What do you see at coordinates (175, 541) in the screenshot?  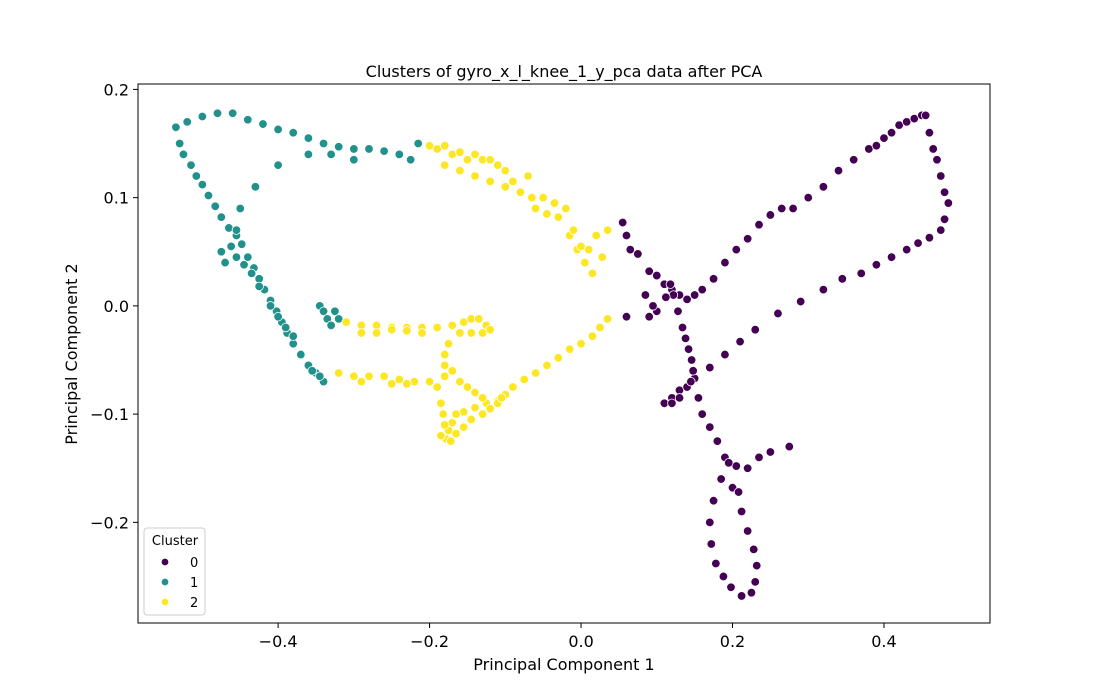 I see `legend-title: Cluster` at bounding box center [175, 541].